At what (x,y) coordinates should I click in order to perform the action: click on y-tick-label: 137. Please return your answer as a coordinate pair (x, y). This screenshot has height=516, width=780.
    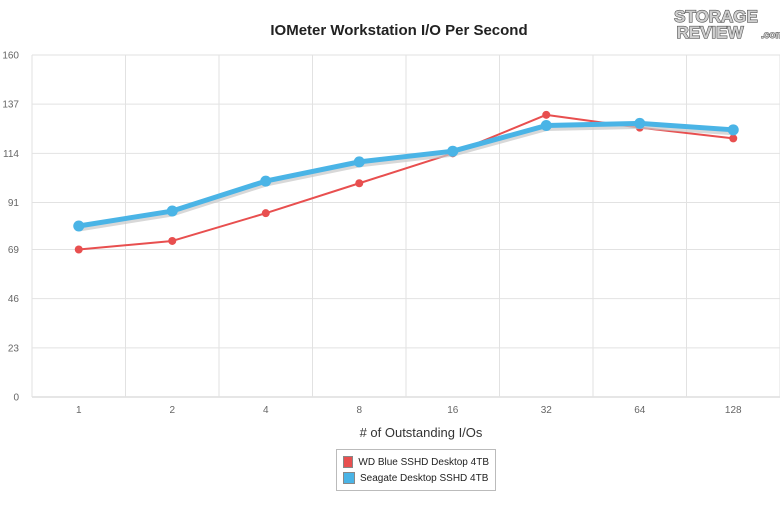
    Looking at the image, I should click on (10, 105).